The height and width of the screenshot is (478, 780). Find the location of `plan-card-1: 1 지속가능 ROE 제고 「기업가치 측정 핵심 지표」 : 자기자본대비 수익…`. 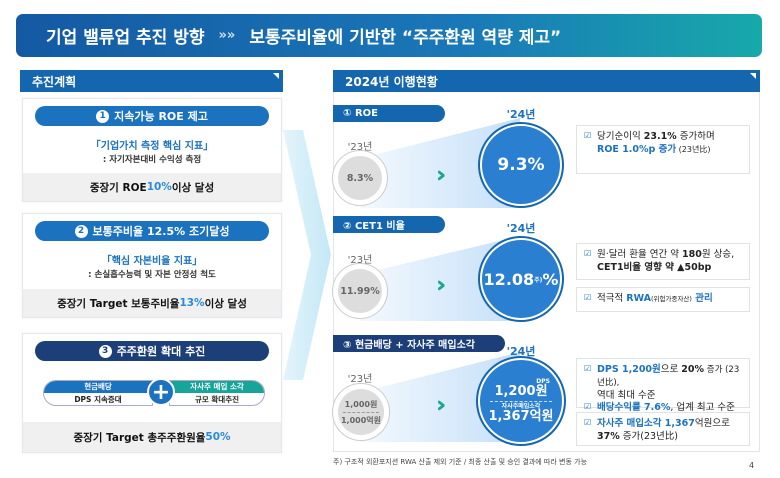

plan-card-1: 1 지속가능 ROE 제고 「기업가치 측정 핵심 지표」 : 자기자본대비 수익… is located at coordinates (152, 150).